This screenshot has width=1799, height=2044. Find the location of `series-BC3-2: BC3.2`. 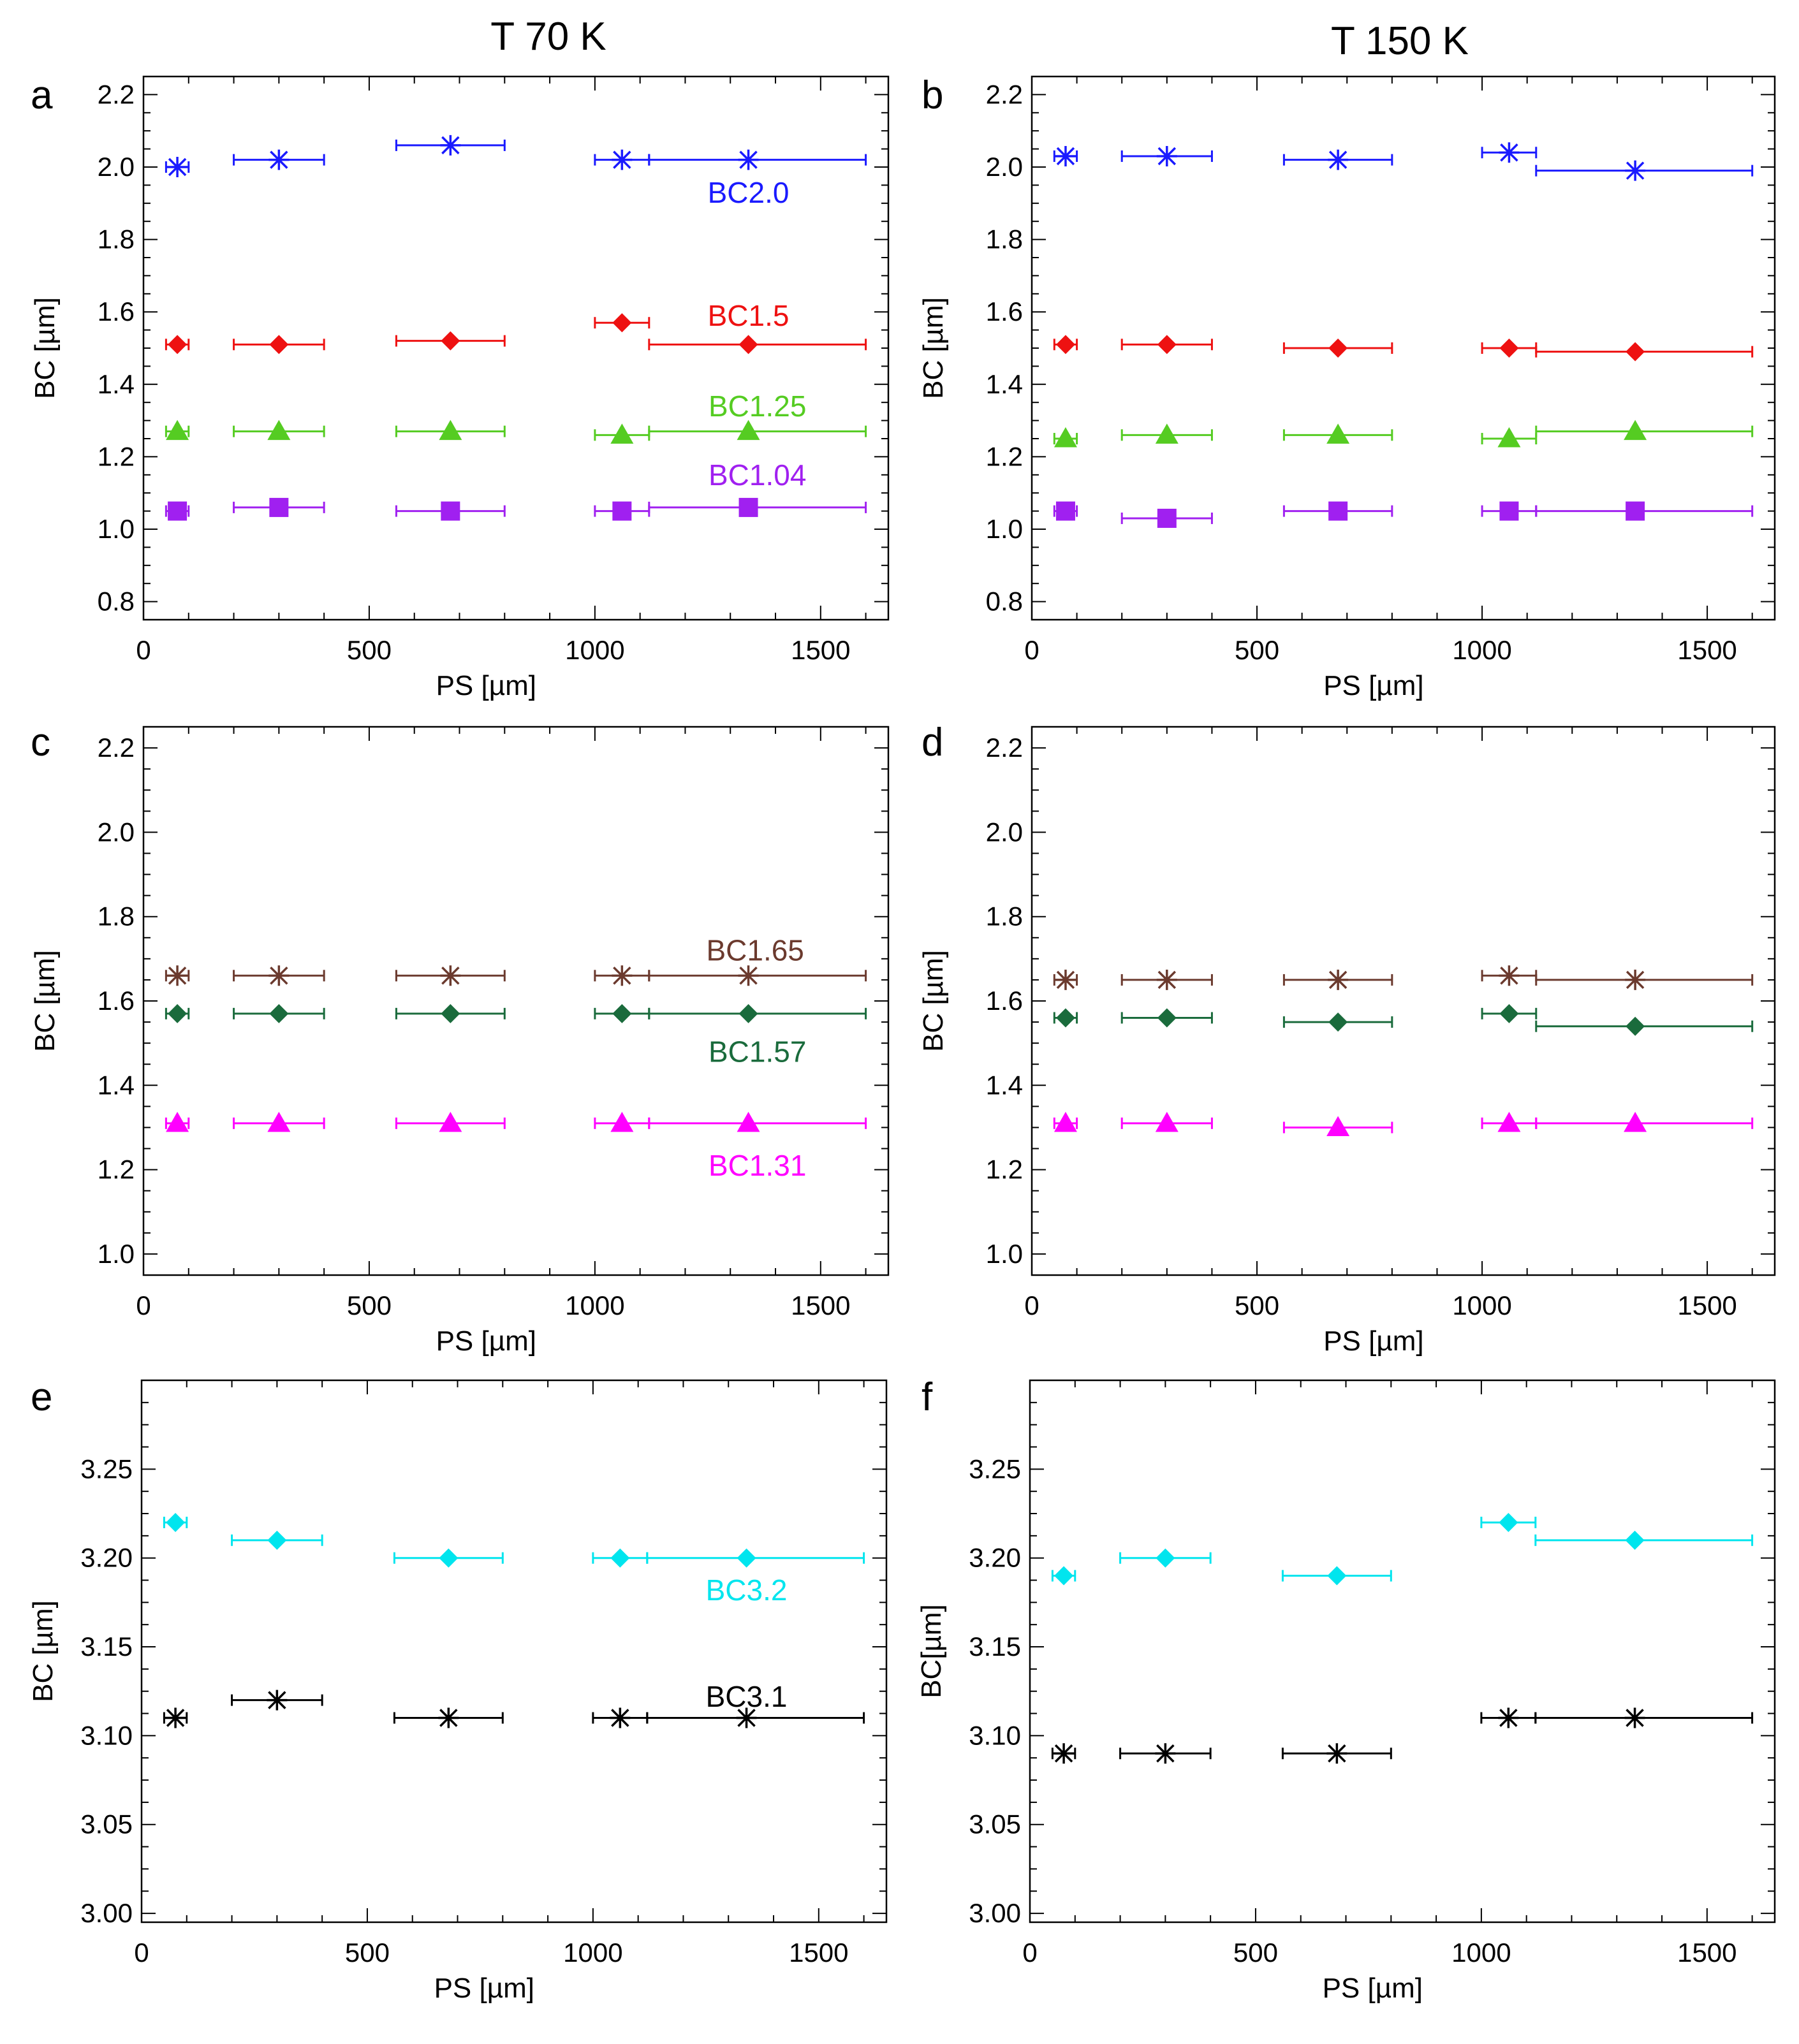

series-BC3-2: BC3.2 is located at coordinates (514, 1559).